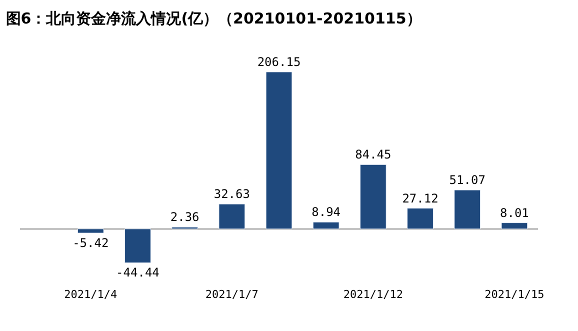 This screenshot has width=578, height=331. I want to click on data-label: 84.45, so click(373, 155).